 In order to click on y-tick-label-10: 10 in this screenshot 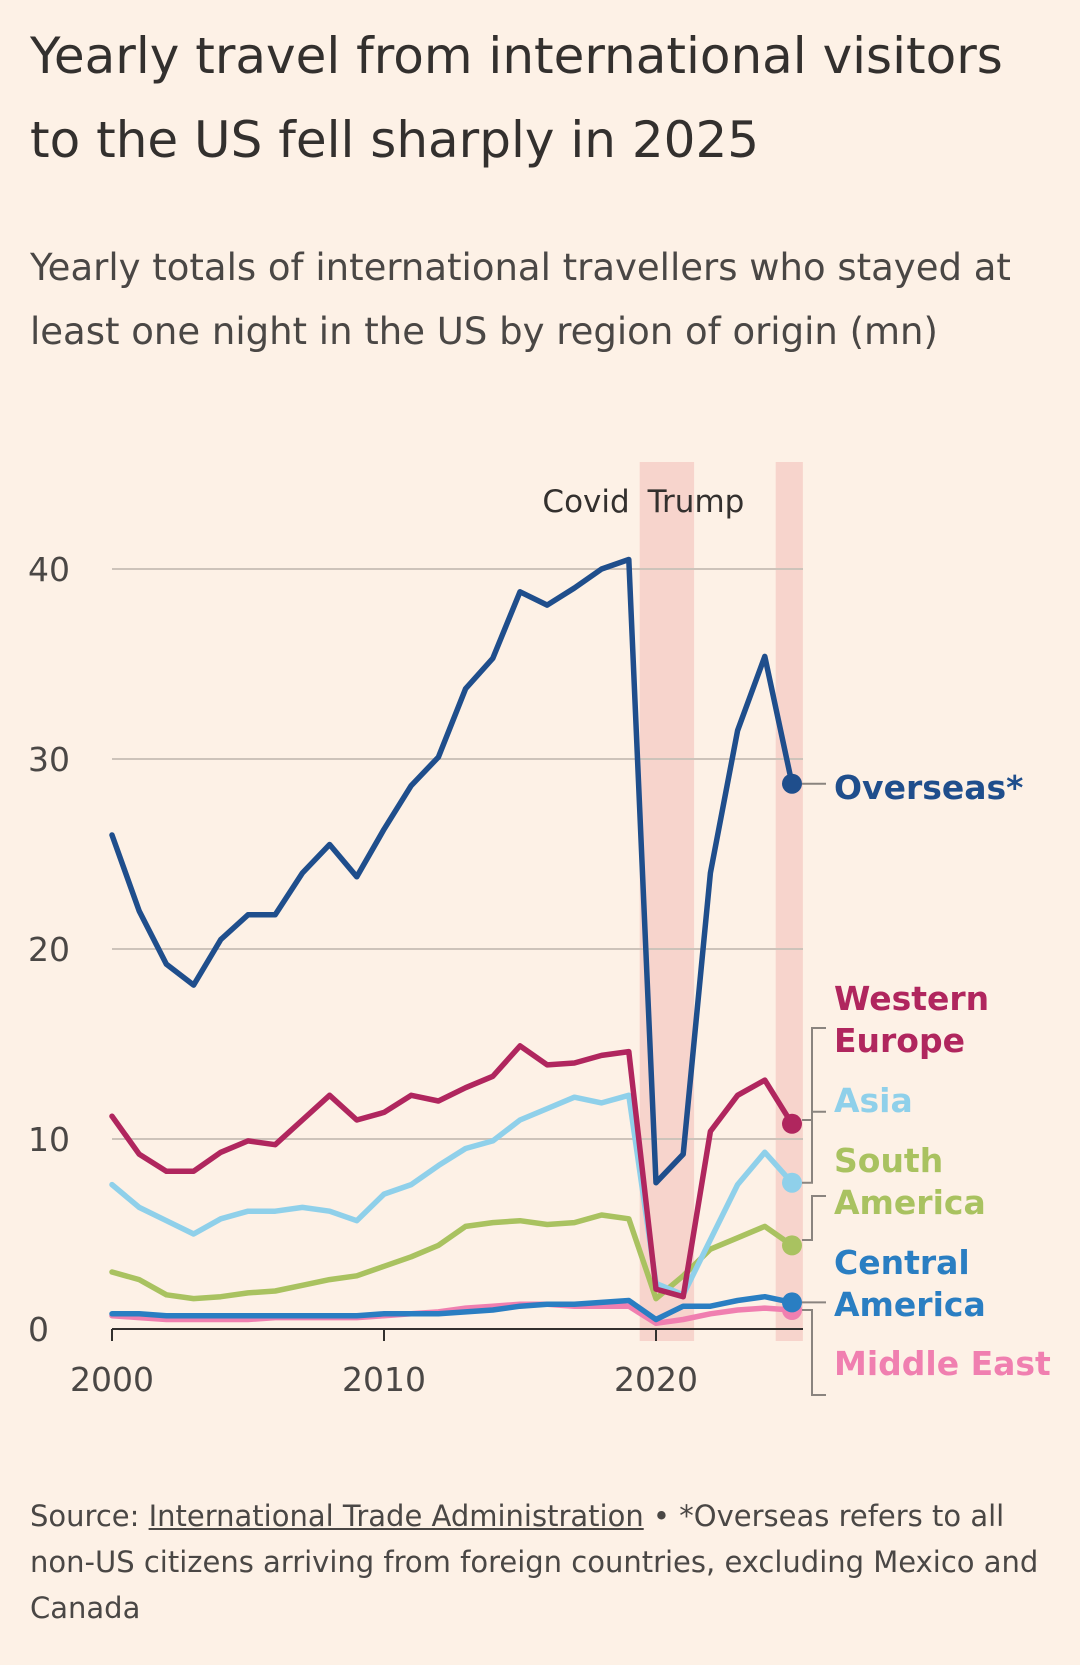, I will do `click(49, 1139)`.